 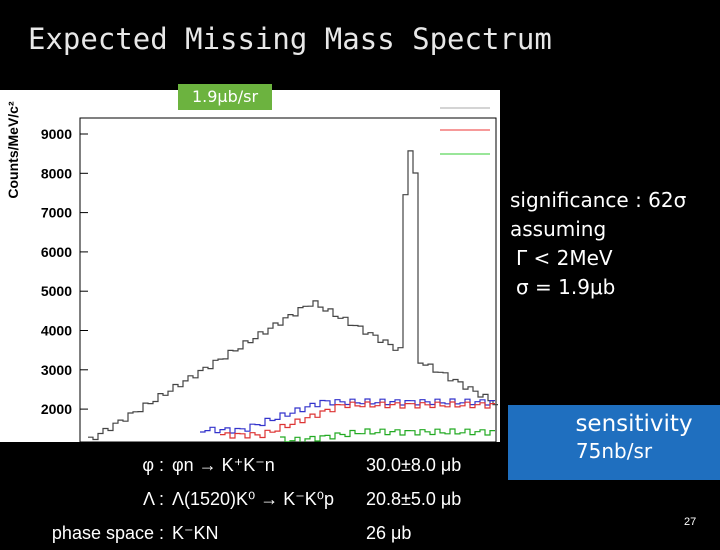 I want to click on table-cell: Λ(1520)K⁰ → K⁻K⁰p, so click(x=253, y=498).